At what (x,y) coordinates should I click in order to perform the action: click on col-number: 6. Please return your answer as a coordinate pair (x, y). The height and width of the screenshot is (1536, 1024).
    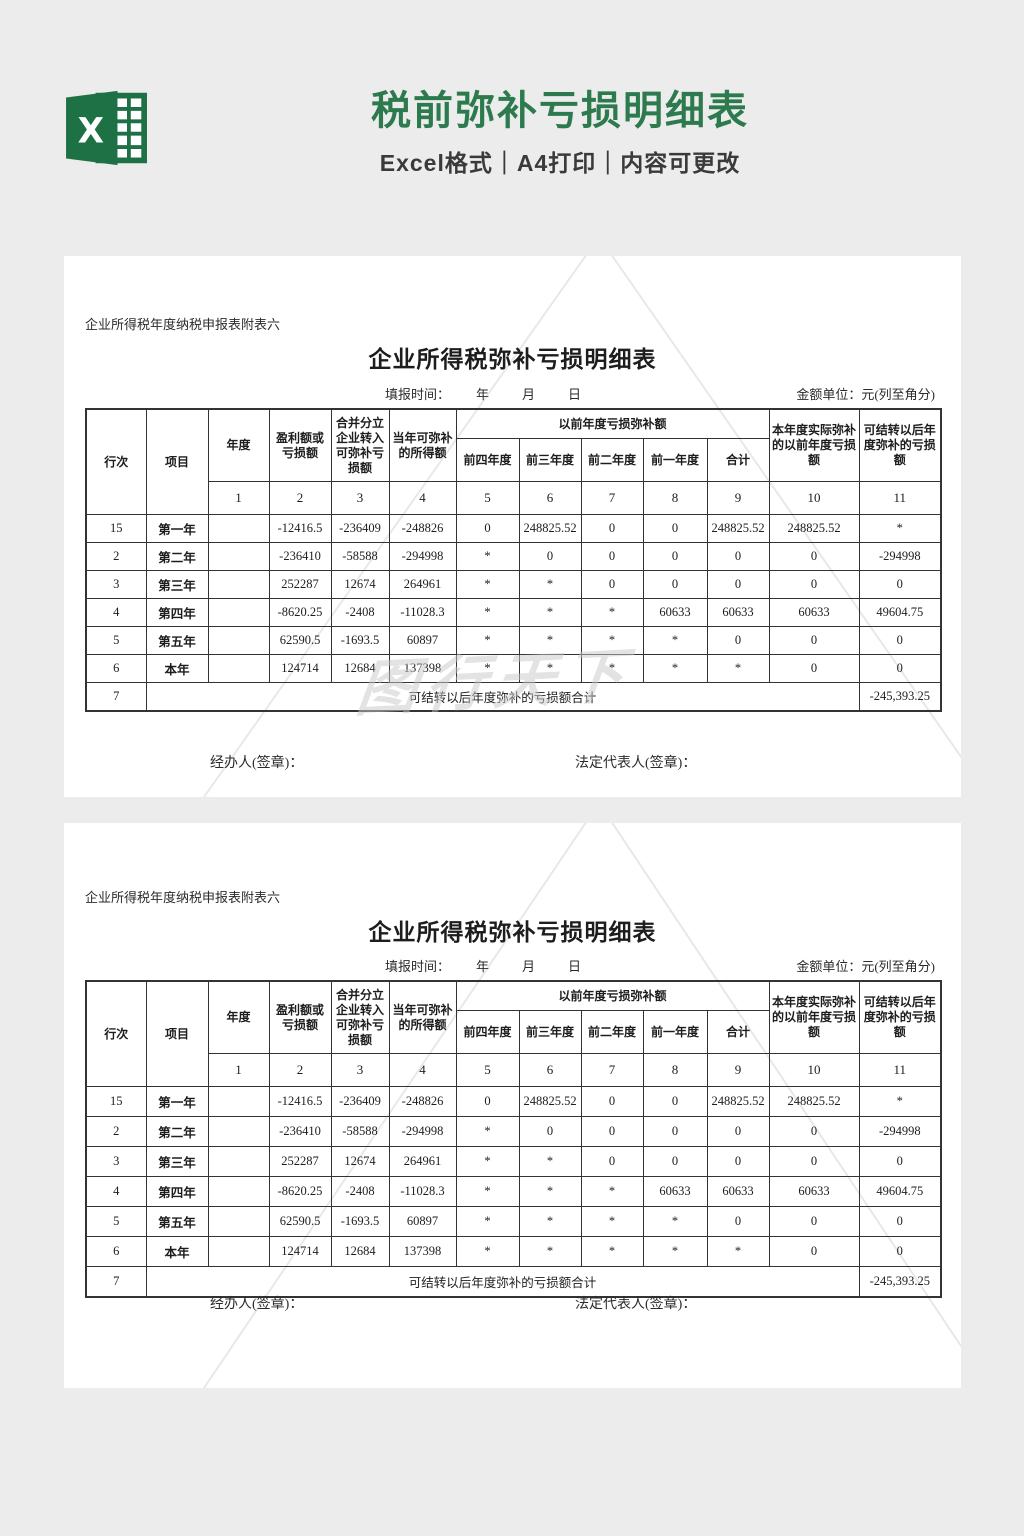
    Looking at the image, I should click on (550, 1070).